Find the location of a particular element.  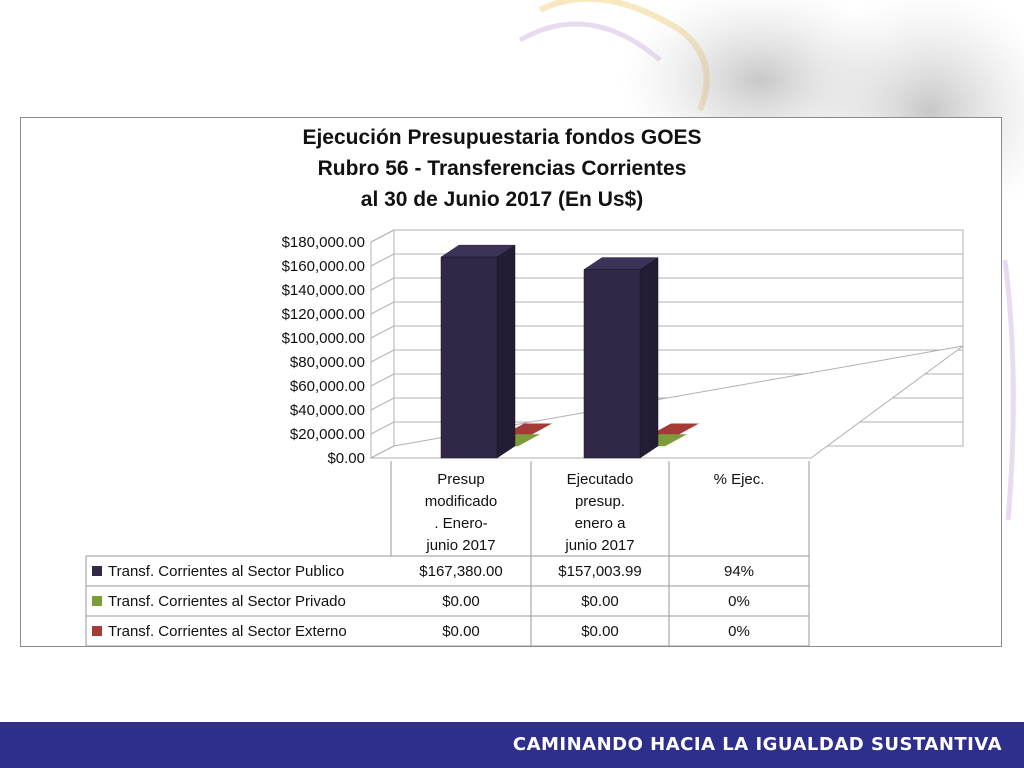

y-tick-label: $40,000.00 is located at coordinates (327, 410).